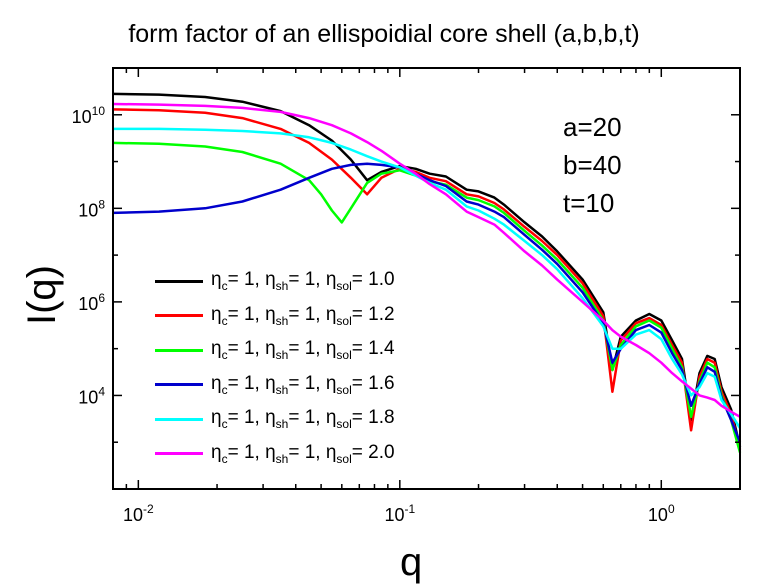 This screenshot has width=768, height=588. I want to click on legend-label: ηc= 1, ηsh= 1, ηsol= 1.2, so click(303, 315).